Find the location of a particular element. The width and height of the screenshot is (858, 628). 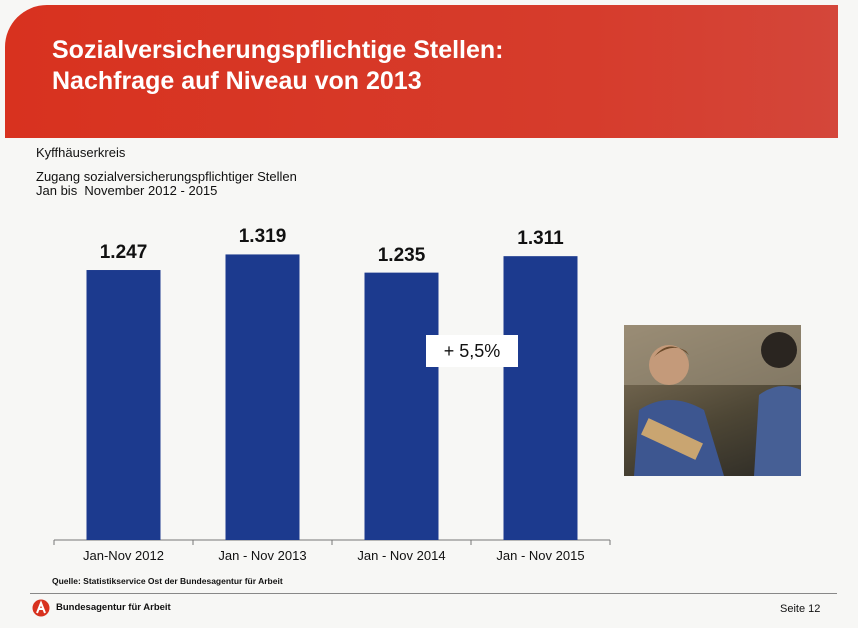

region-label: Kyffhäuserkreis is located at coordinates (81, 152).